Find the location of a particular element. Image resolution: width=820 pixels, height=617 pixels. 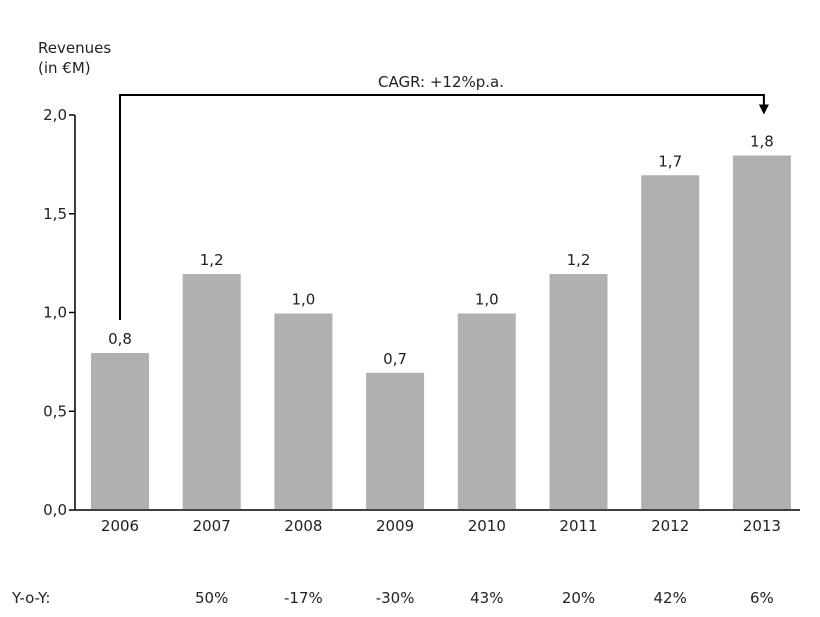

data-label: 0,7 is located at coordinates (395, 359).